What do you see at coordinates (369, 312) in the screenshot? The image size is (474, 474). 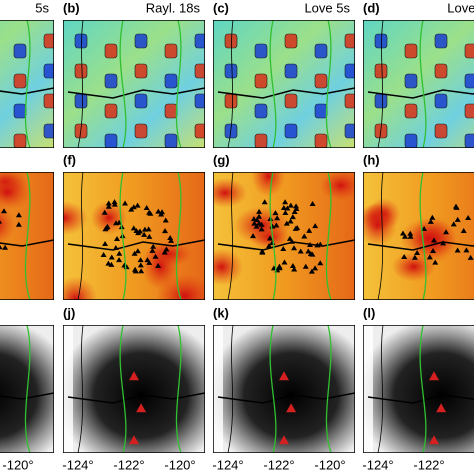 I see `panel-label: (l)` at bounding box center [369, 312].